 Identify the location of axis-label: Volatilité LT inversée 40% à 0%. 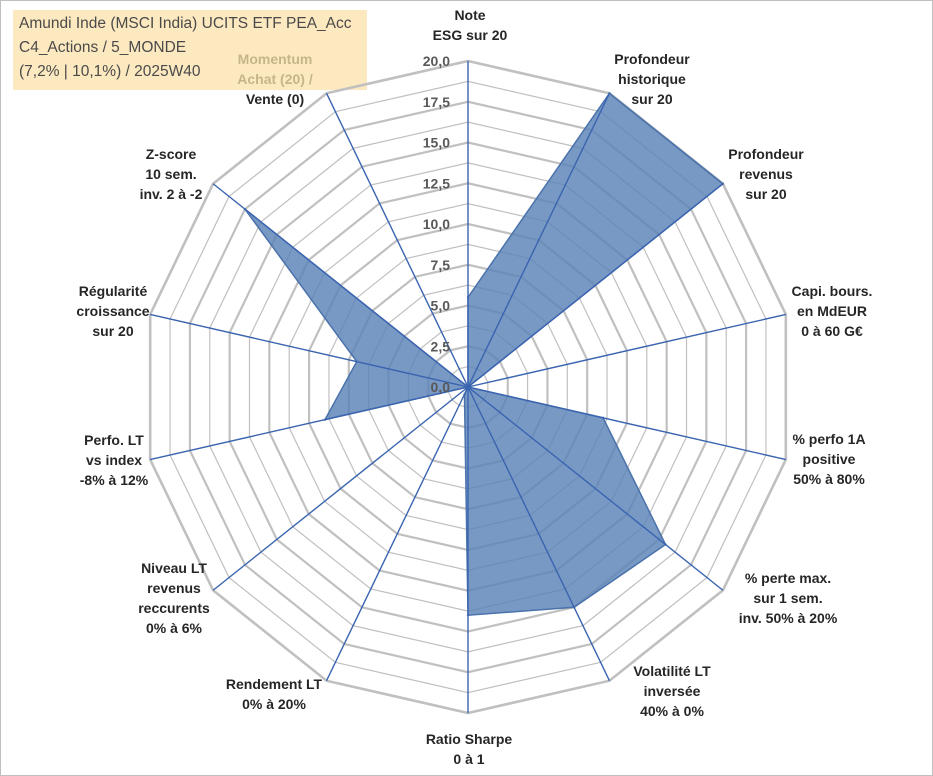
(672, 691).